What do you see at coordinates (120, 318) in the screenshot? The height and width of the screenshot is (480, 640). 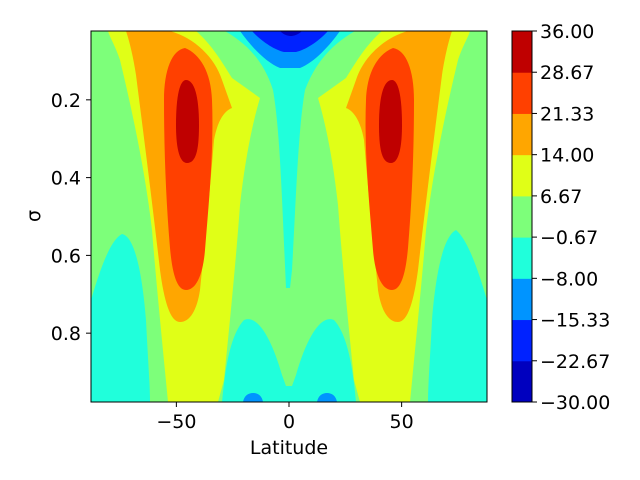 I see `contour-polar-south-easterly` at bounding box center [120, 318].